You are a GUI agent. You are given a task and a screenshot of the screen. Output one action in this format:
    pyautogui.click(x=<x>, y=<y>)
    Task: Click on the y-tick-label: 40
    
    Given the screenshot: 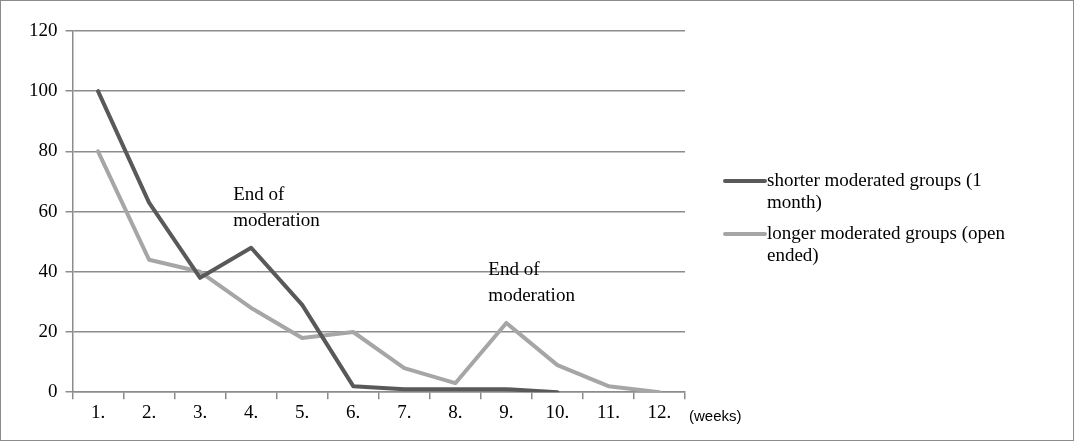 What is the action you would take?
    pyautogui.click(x=48, y=270)
    